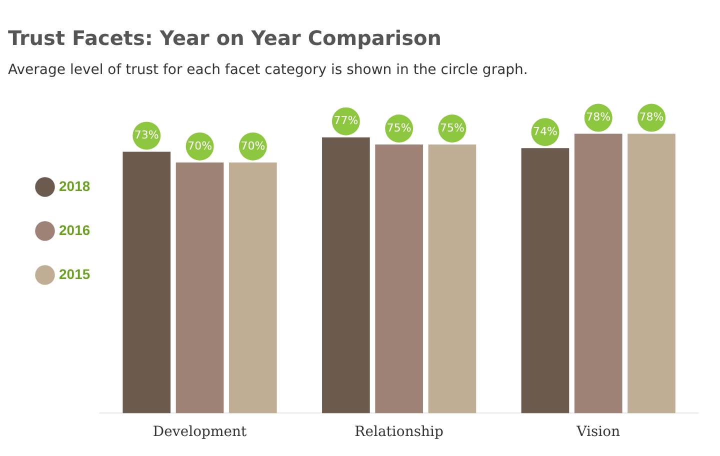 This screenshot has width=720, height=456. What do you see at coordinates (146, 135) in the screenshot?
I see `data-label: 73%` at bounding box center [146, 135].